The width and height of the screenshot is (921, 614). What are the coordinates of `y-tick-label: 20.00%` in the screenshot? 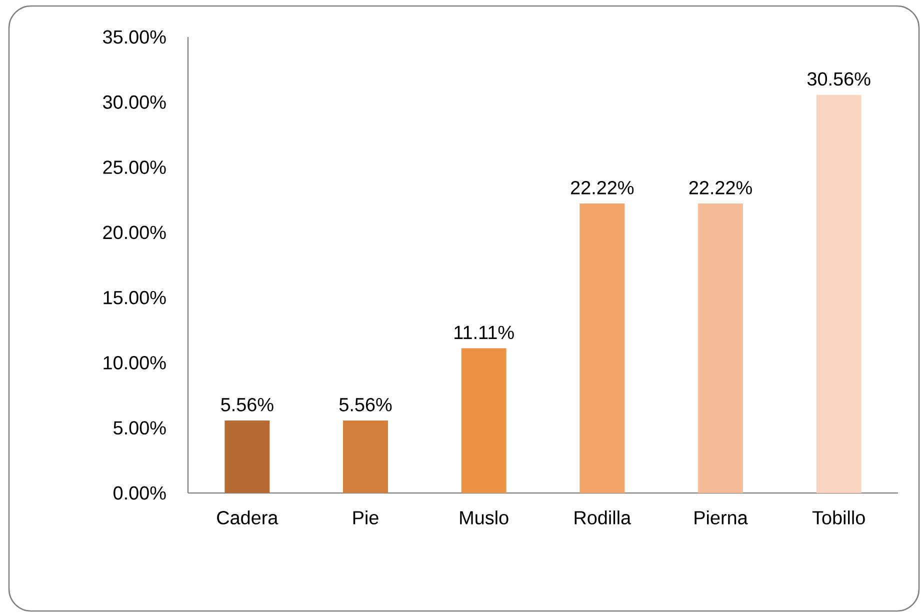 It's located at (134, 233).